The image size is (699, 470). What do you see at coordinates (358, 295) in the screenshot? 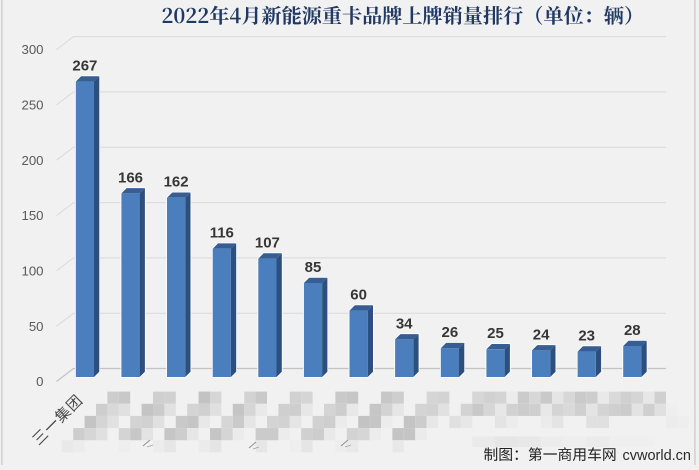
I see `svg-text: 60` at bounding box center [358, 295].